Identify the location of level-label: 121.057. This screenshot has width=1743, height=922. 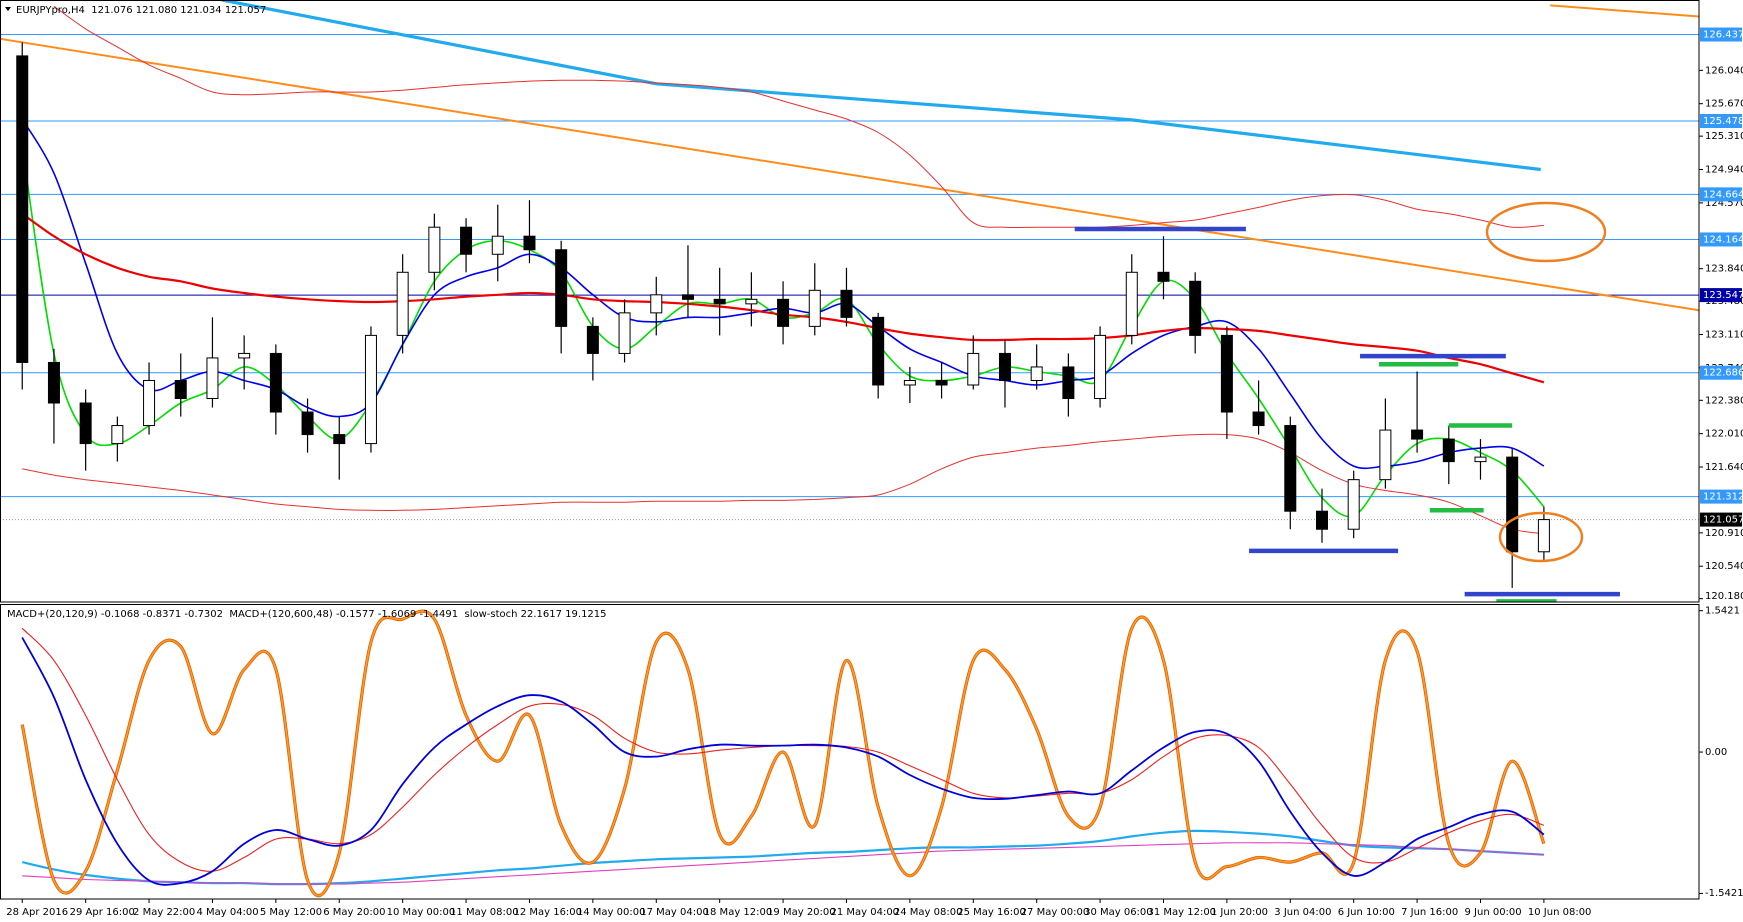
(1723, 520).